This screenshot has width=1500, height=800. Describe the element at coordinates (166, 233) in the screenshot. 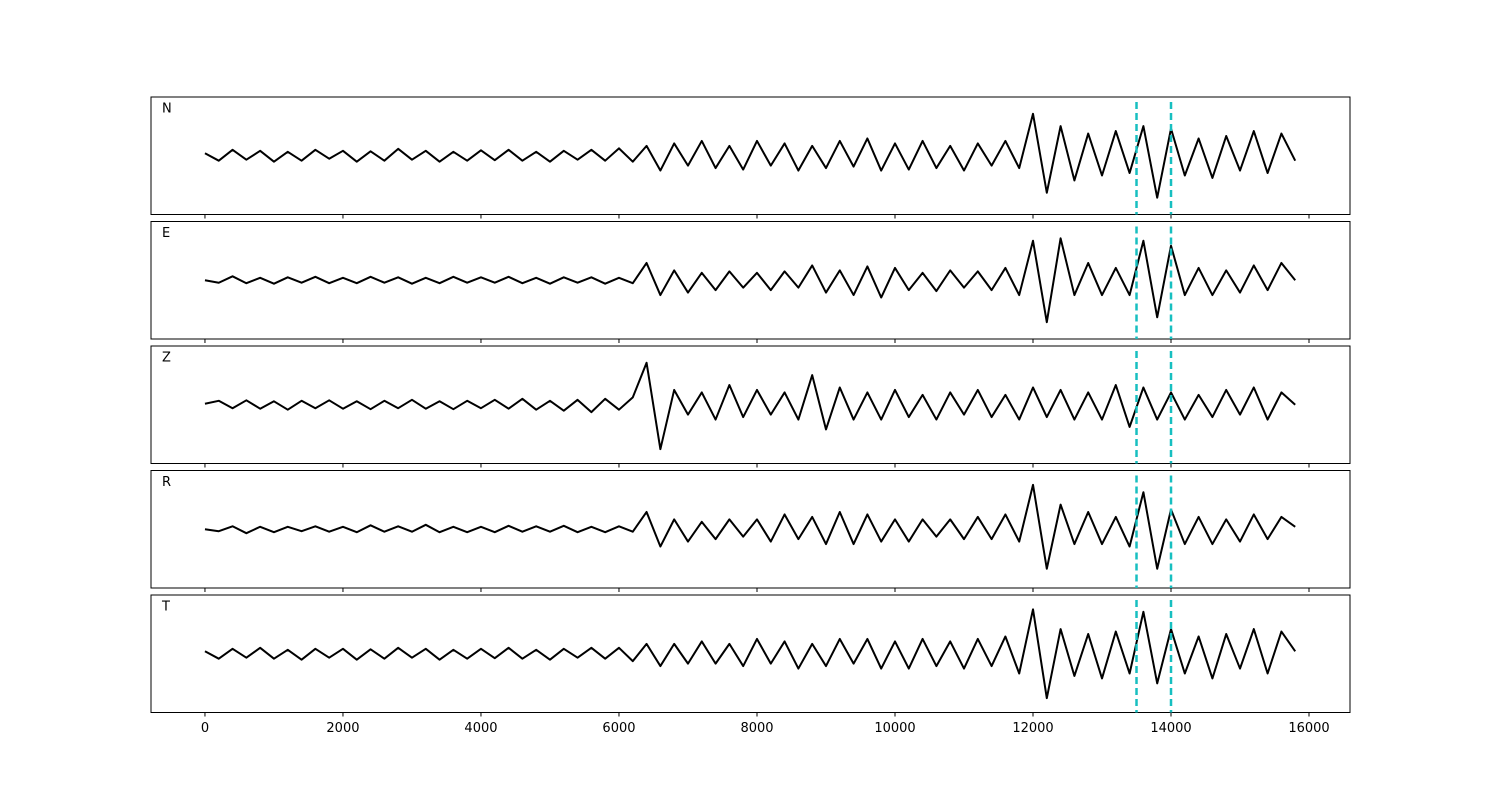

I see `panel-label: E` at that location.